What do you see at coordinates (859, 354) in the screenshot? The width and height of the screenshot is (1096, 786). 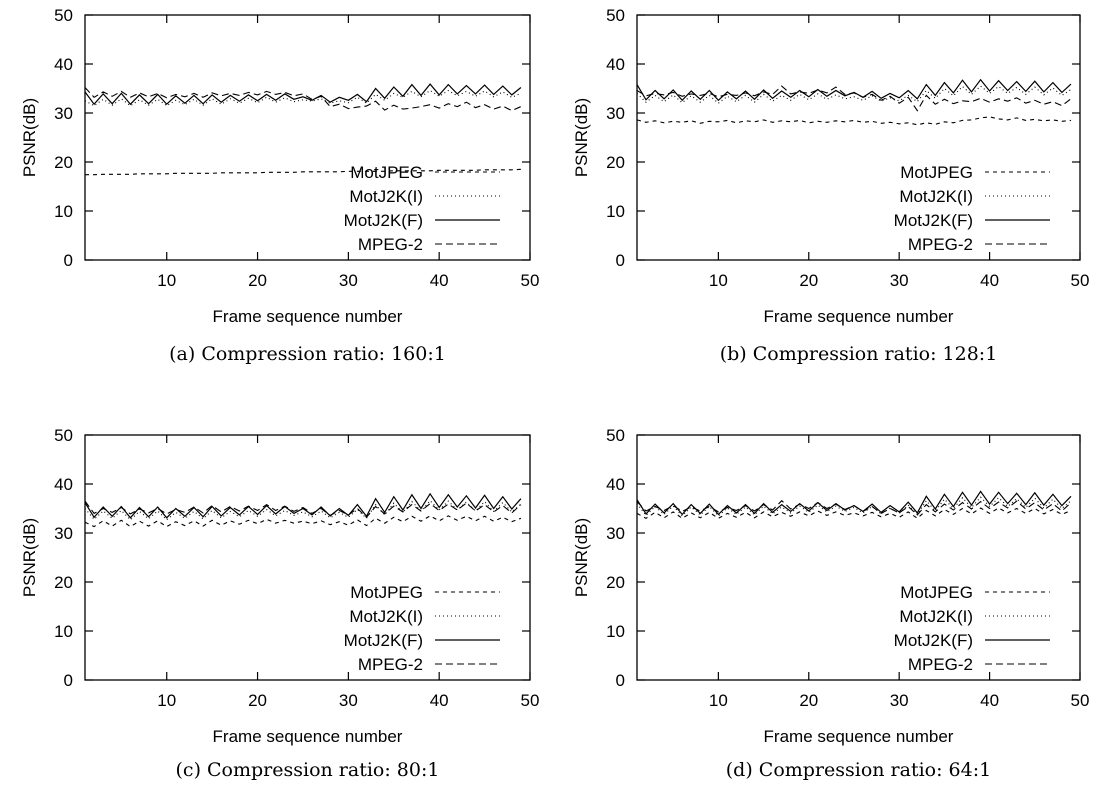 I see `panel-caption: (b) Compression ratio: 128:1` at bounding box center [859, 354].